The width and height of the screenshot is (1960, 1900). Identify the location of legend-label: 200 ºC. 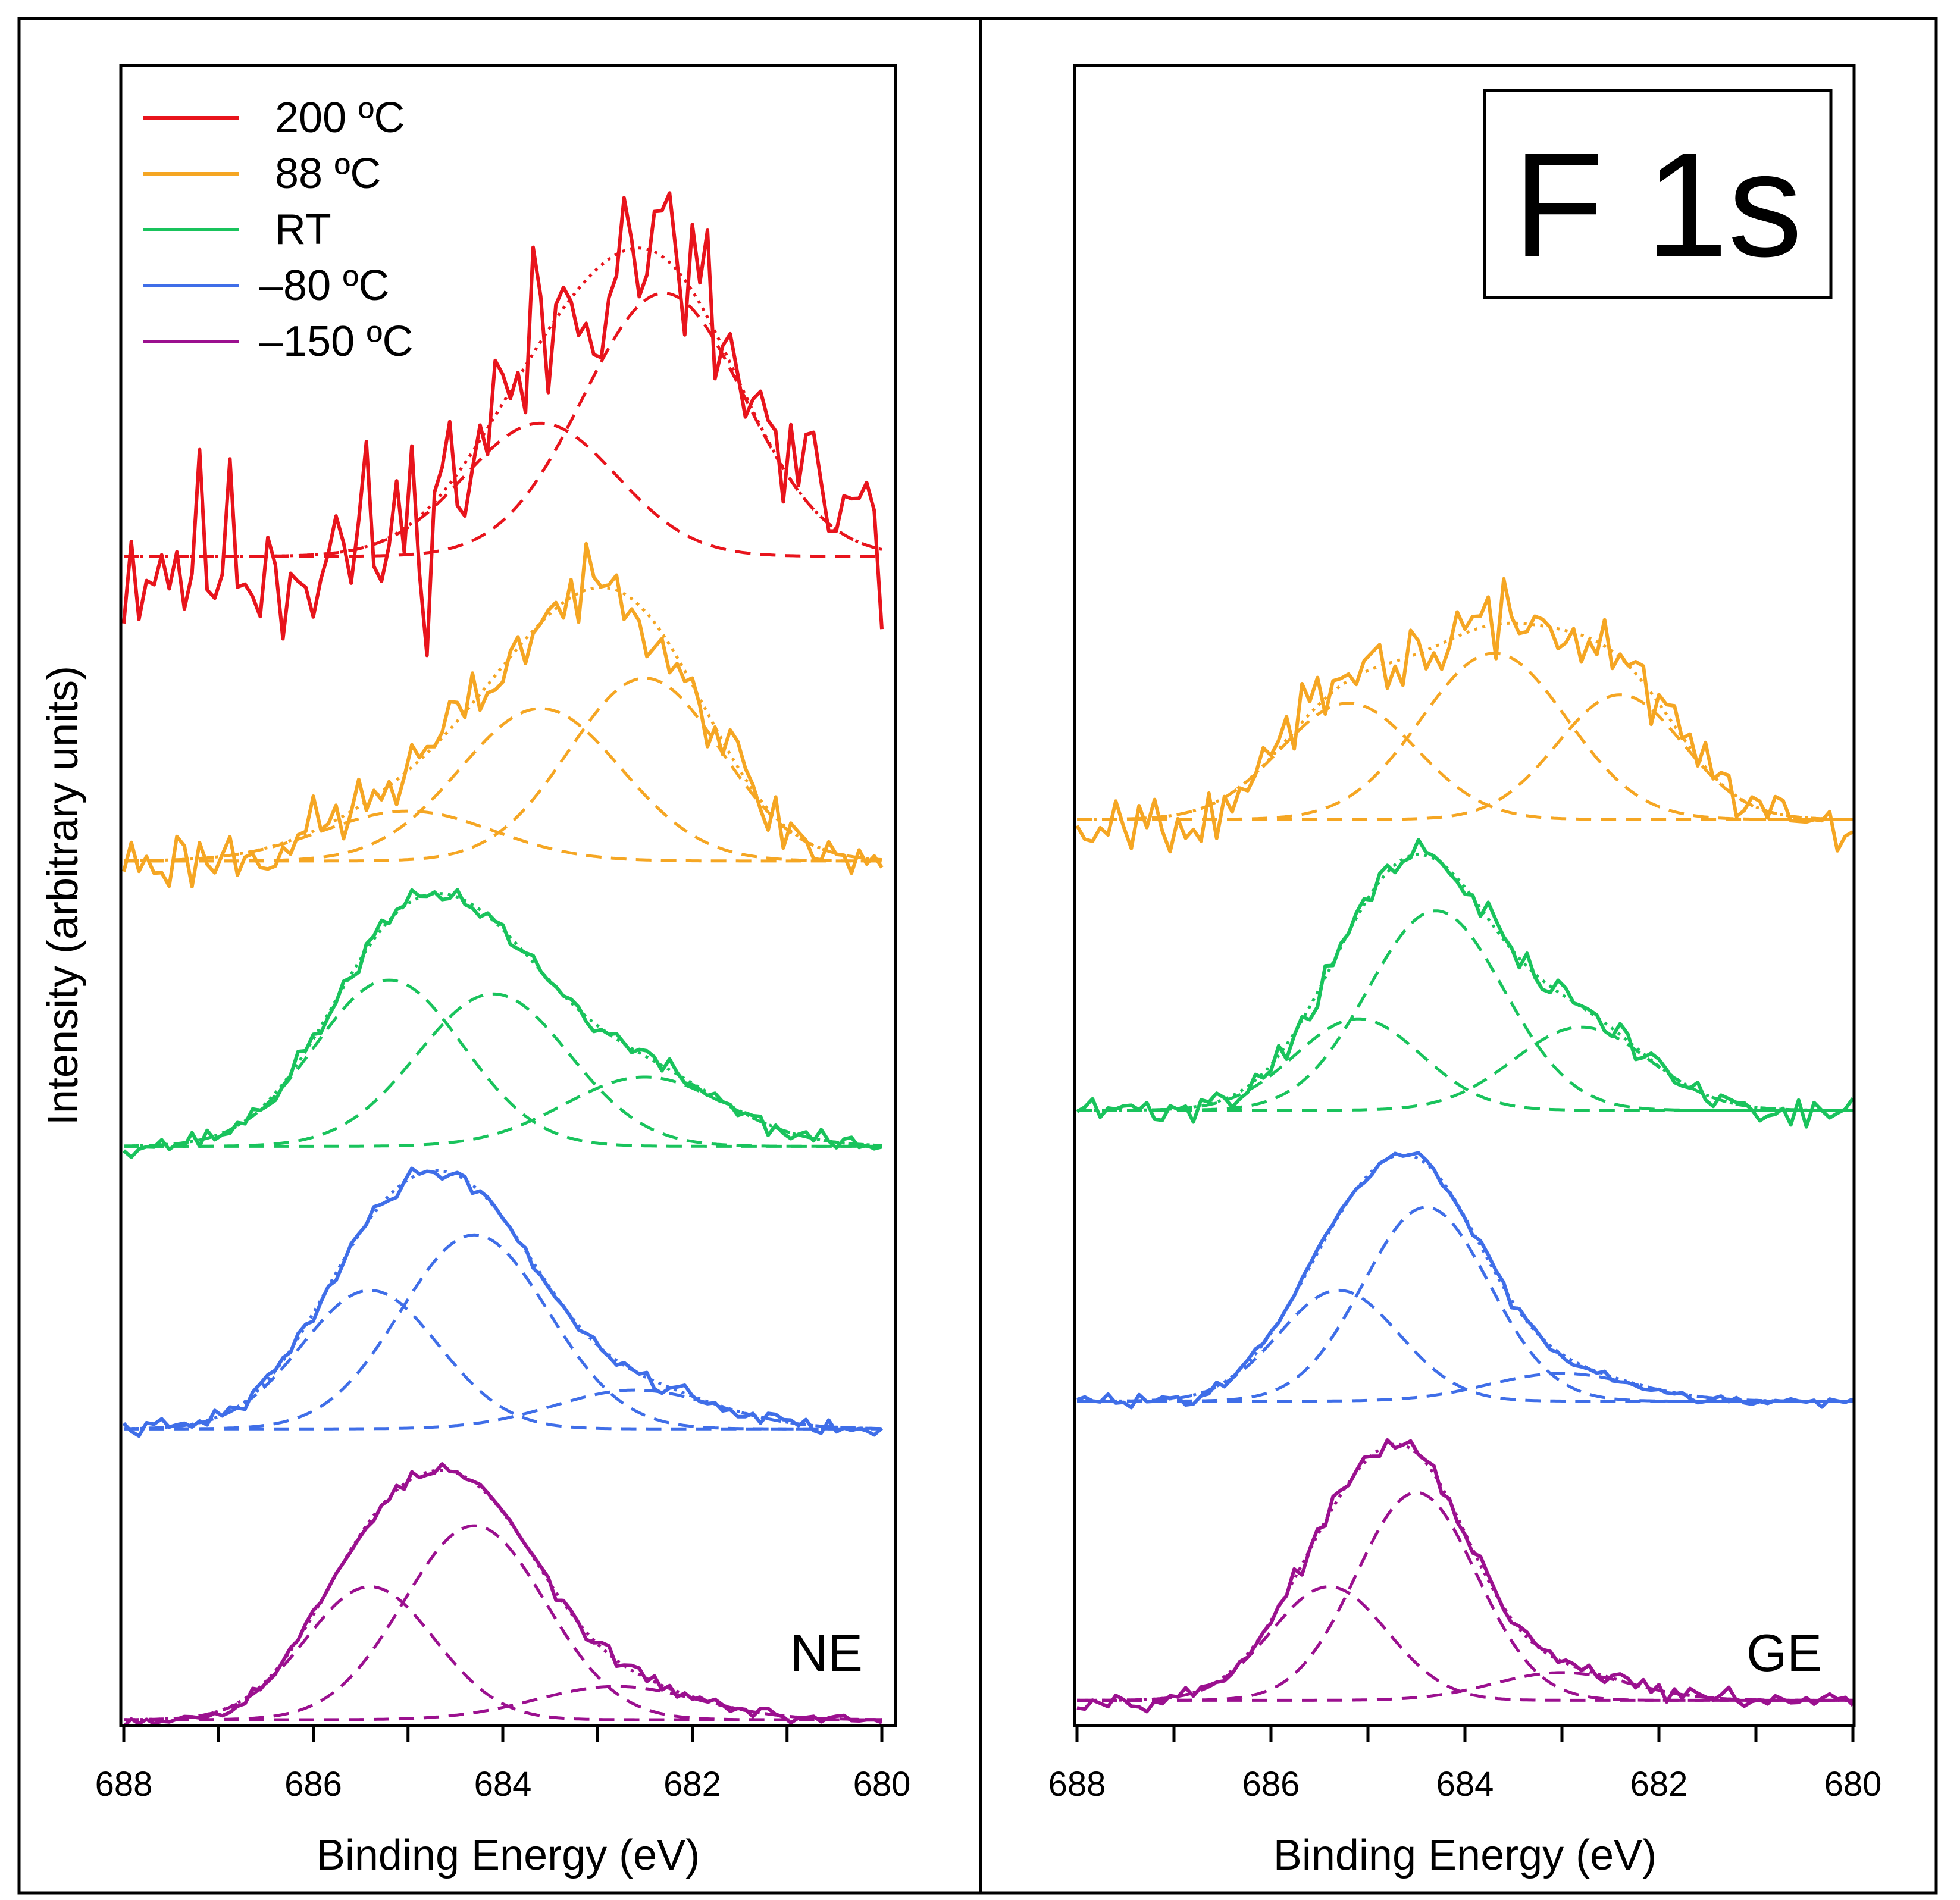
(340, 118).